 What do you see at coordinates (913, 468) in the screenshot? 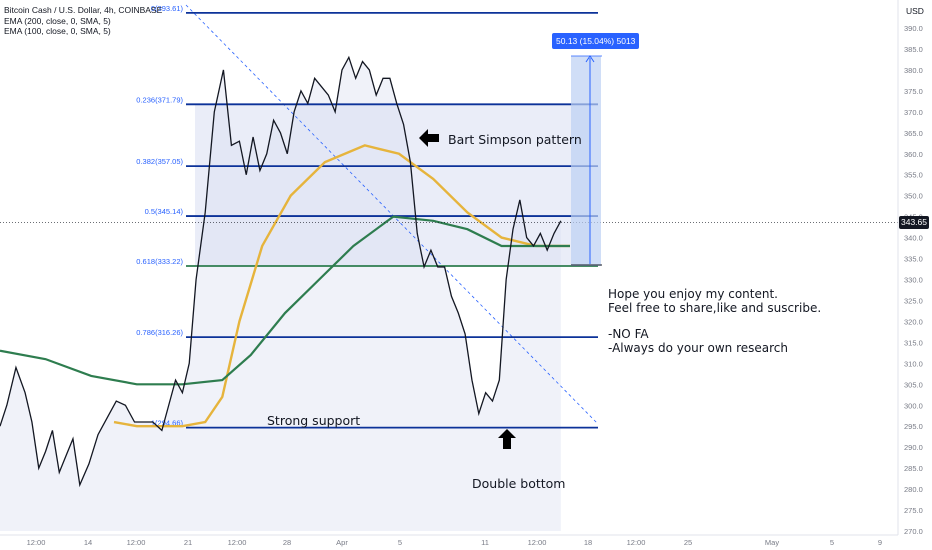
I see `y-tick-285: 285.0` at bounding box center [913, 468].